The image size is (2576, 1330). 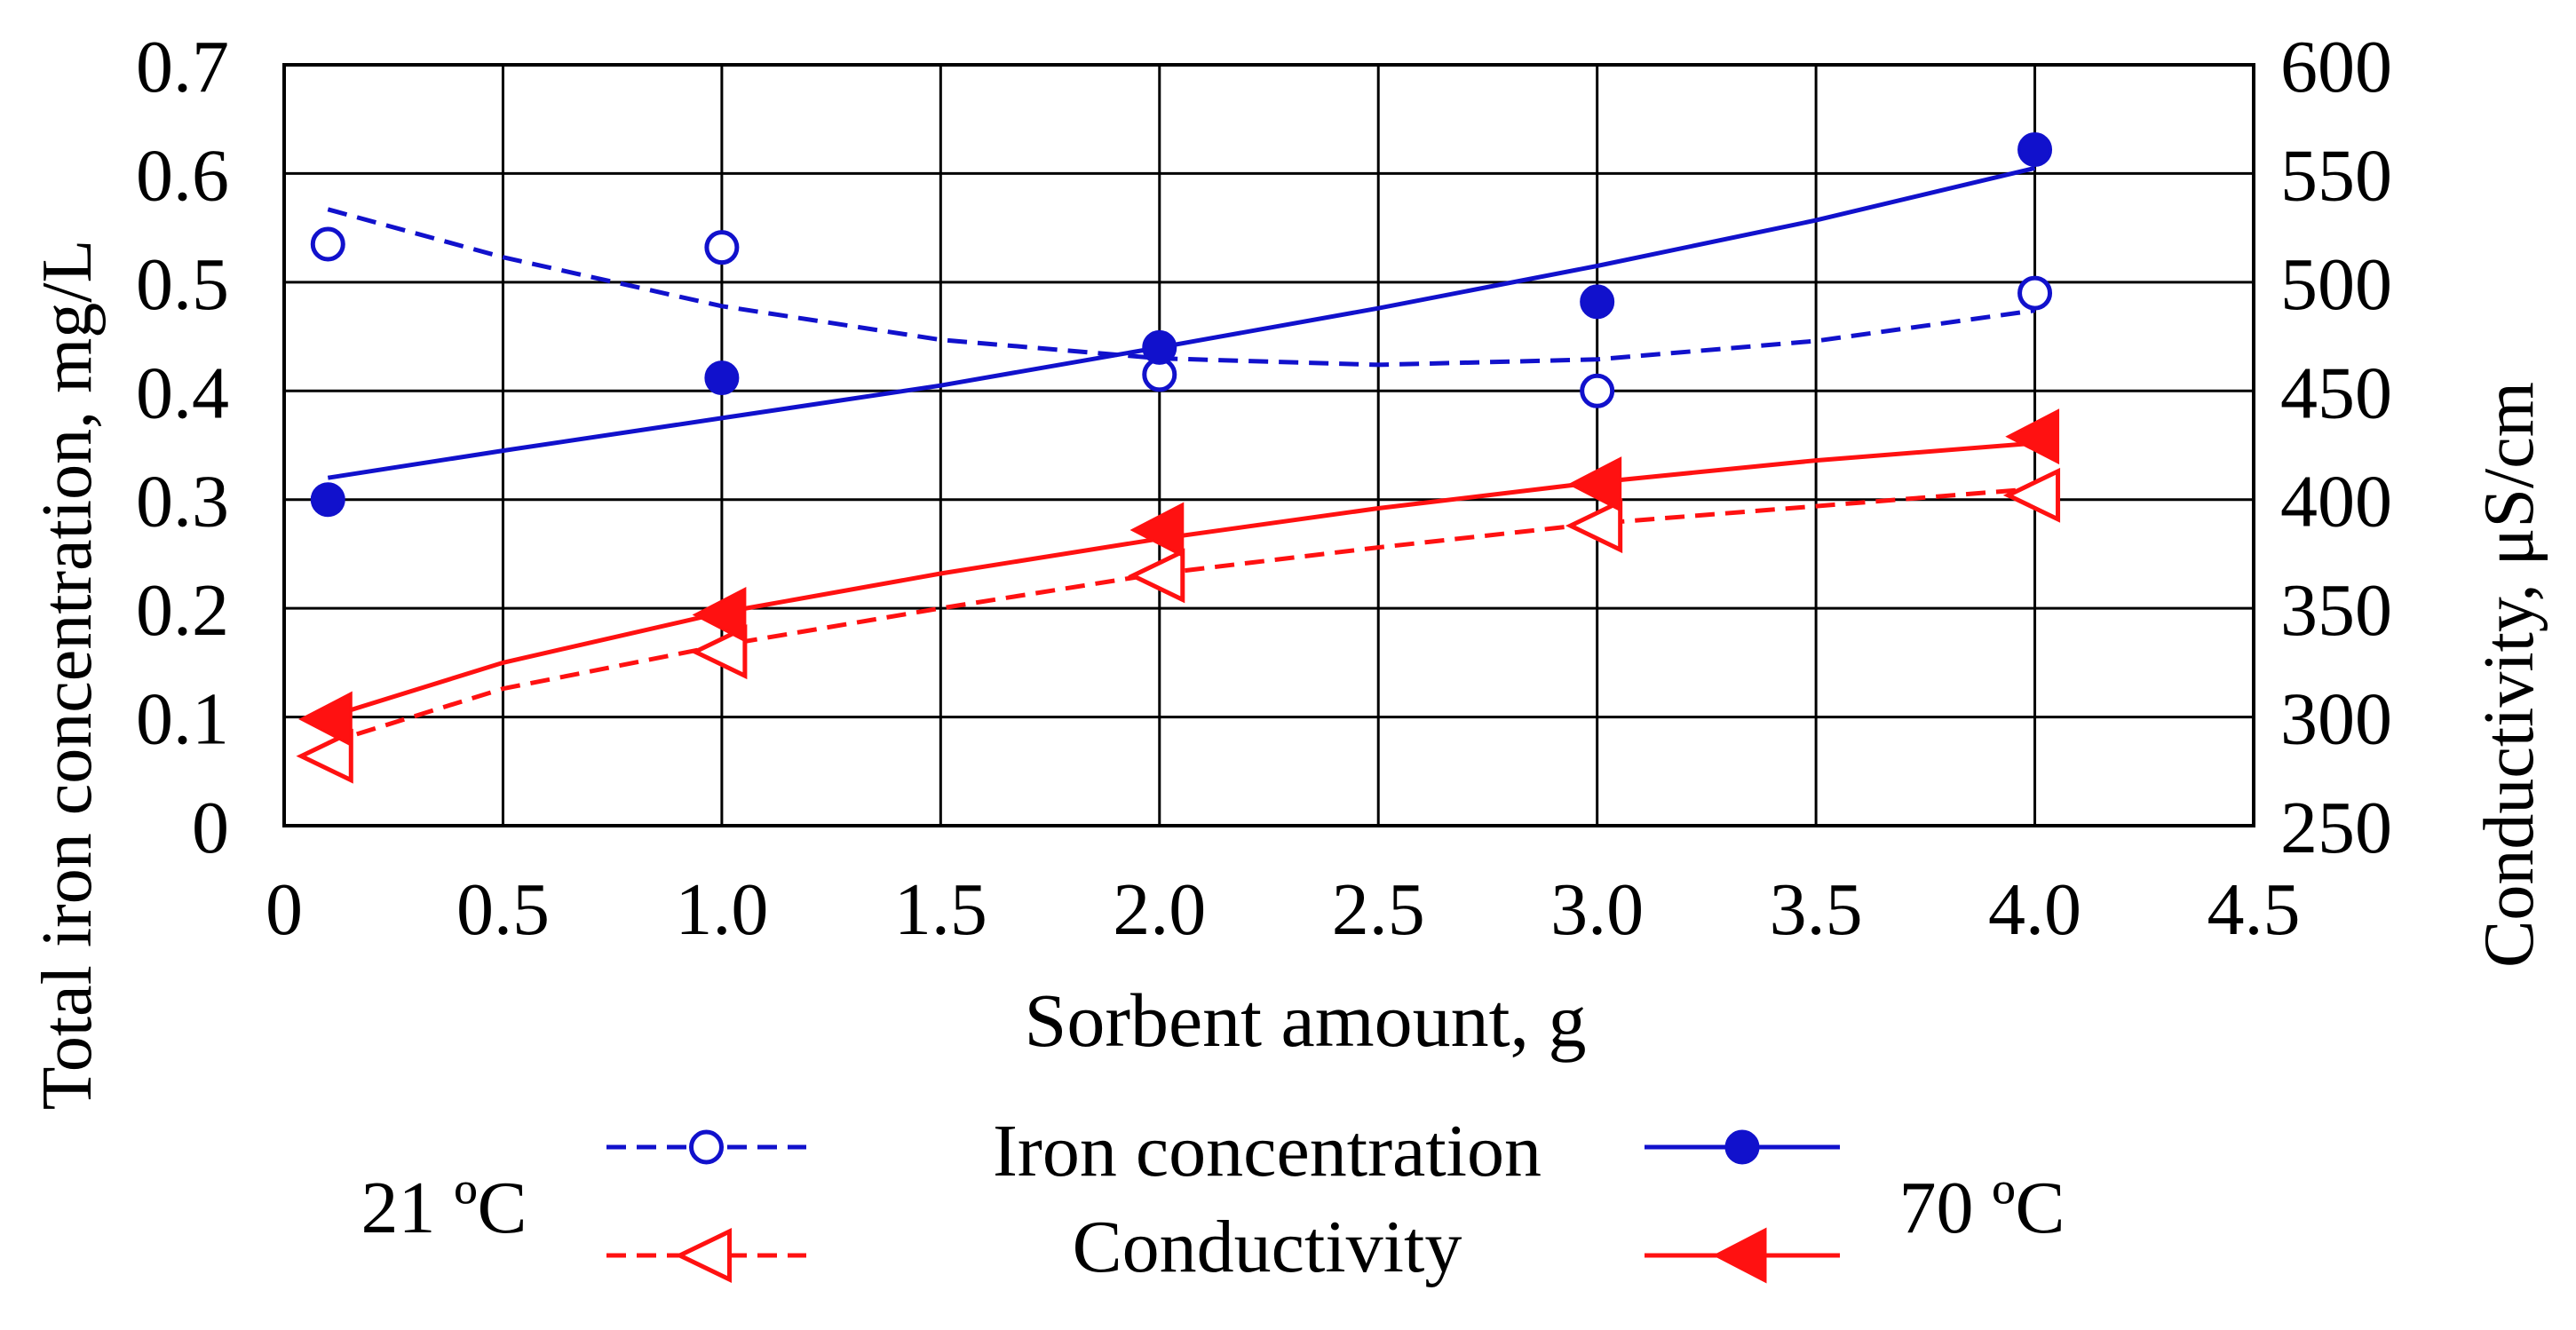 What do you see at coordinates (2336, 67) in the screenshot?
I see `y2-tick-label: 600` at bounding box center [2336, 67].